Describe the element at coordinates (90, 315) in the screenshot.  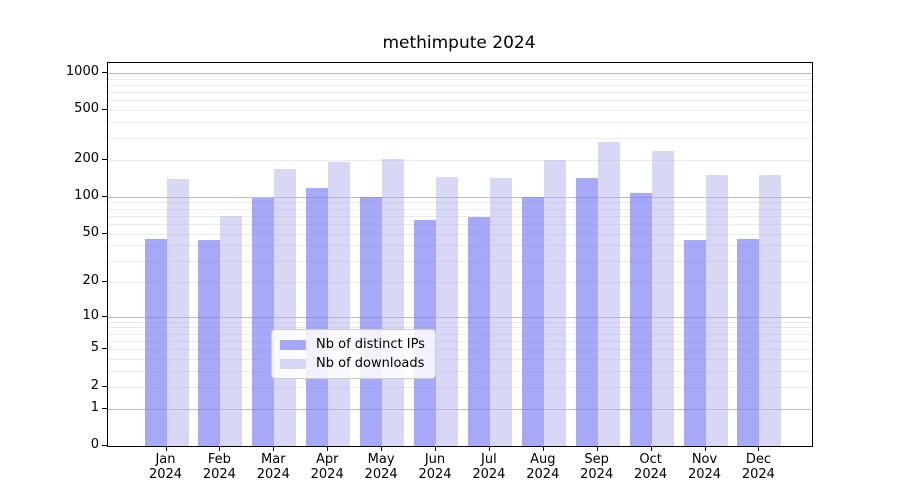
I see `y-tick-label: 10` at that location.